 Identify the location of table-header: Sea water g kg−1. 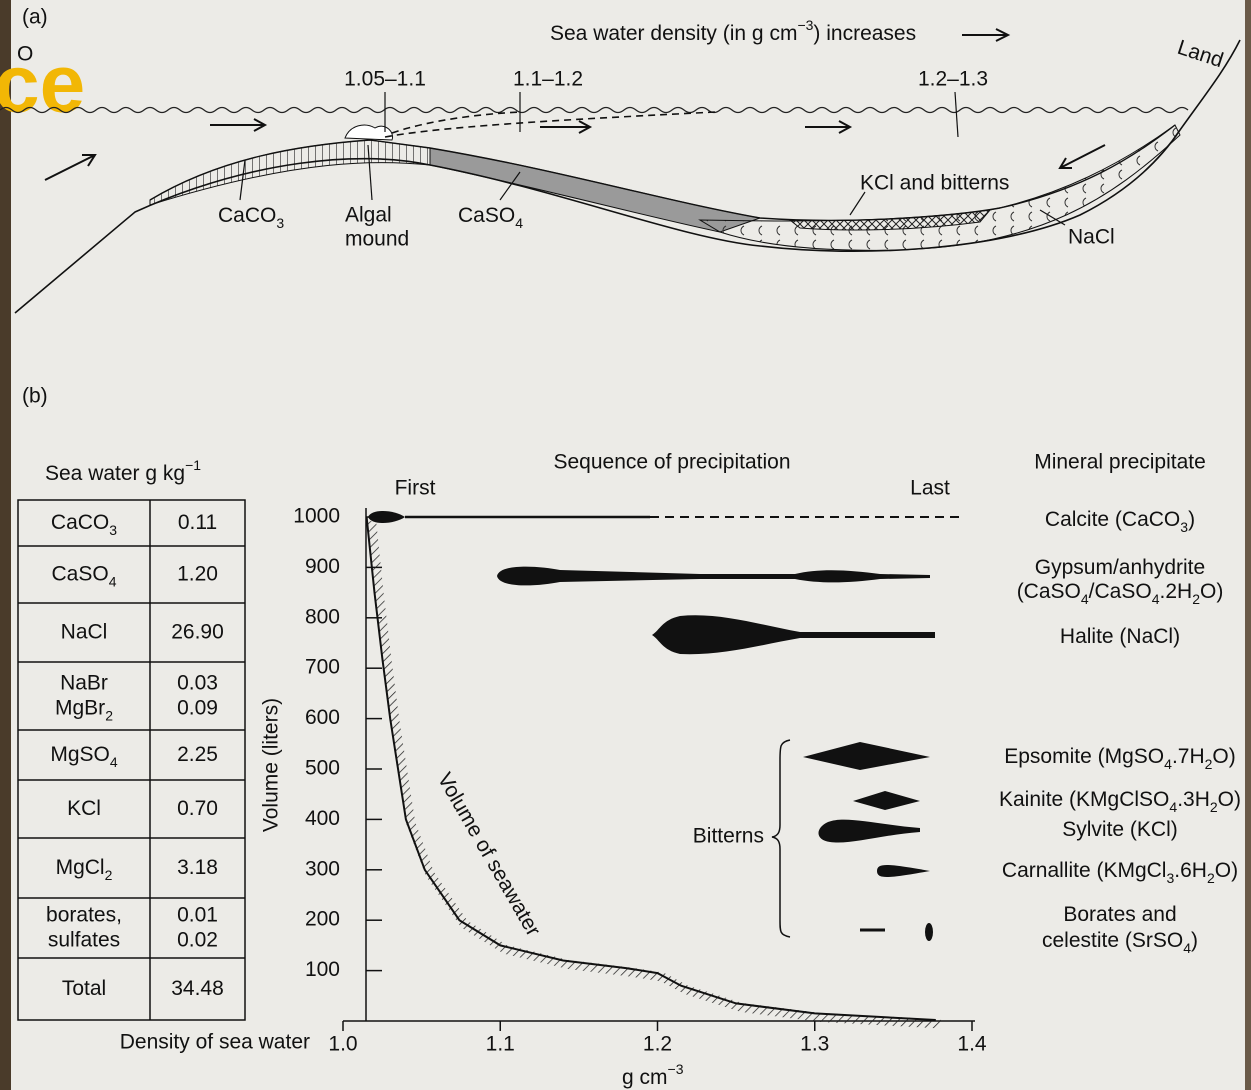
(123, 471).